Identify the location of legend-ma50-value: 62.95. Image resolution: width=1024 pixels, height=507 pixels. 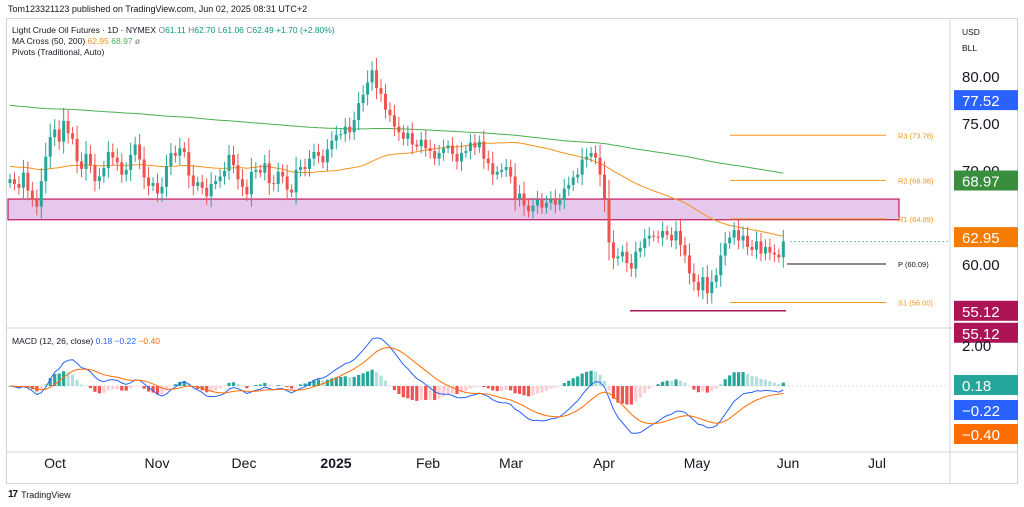
(98, 41).